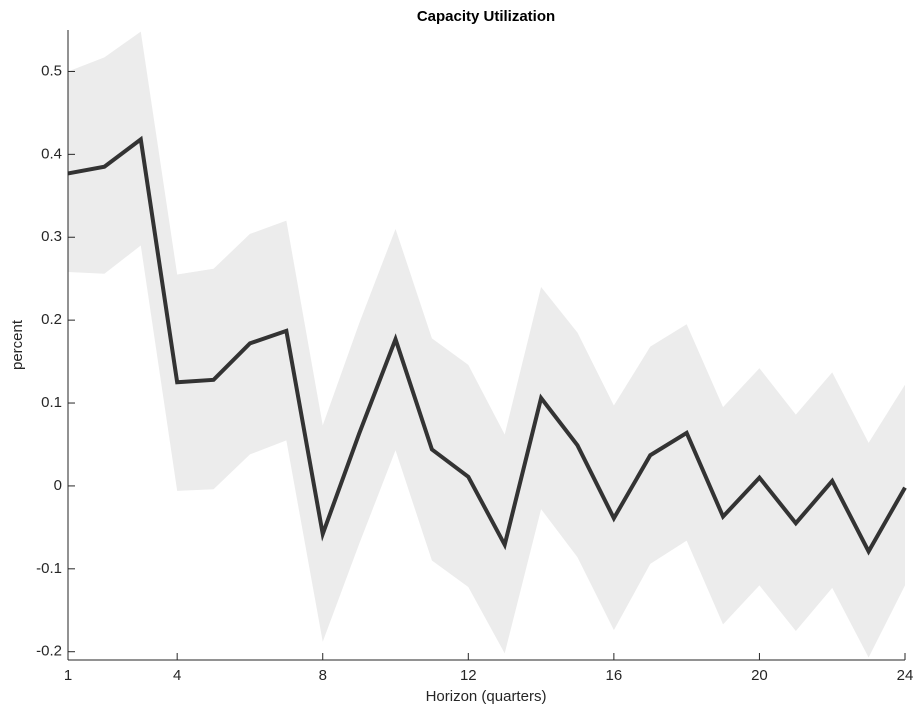  What do you see at coordinates (905, 675) in the screenshot?
I see `x-tick-label: 24` at bounding box center [905, 675].